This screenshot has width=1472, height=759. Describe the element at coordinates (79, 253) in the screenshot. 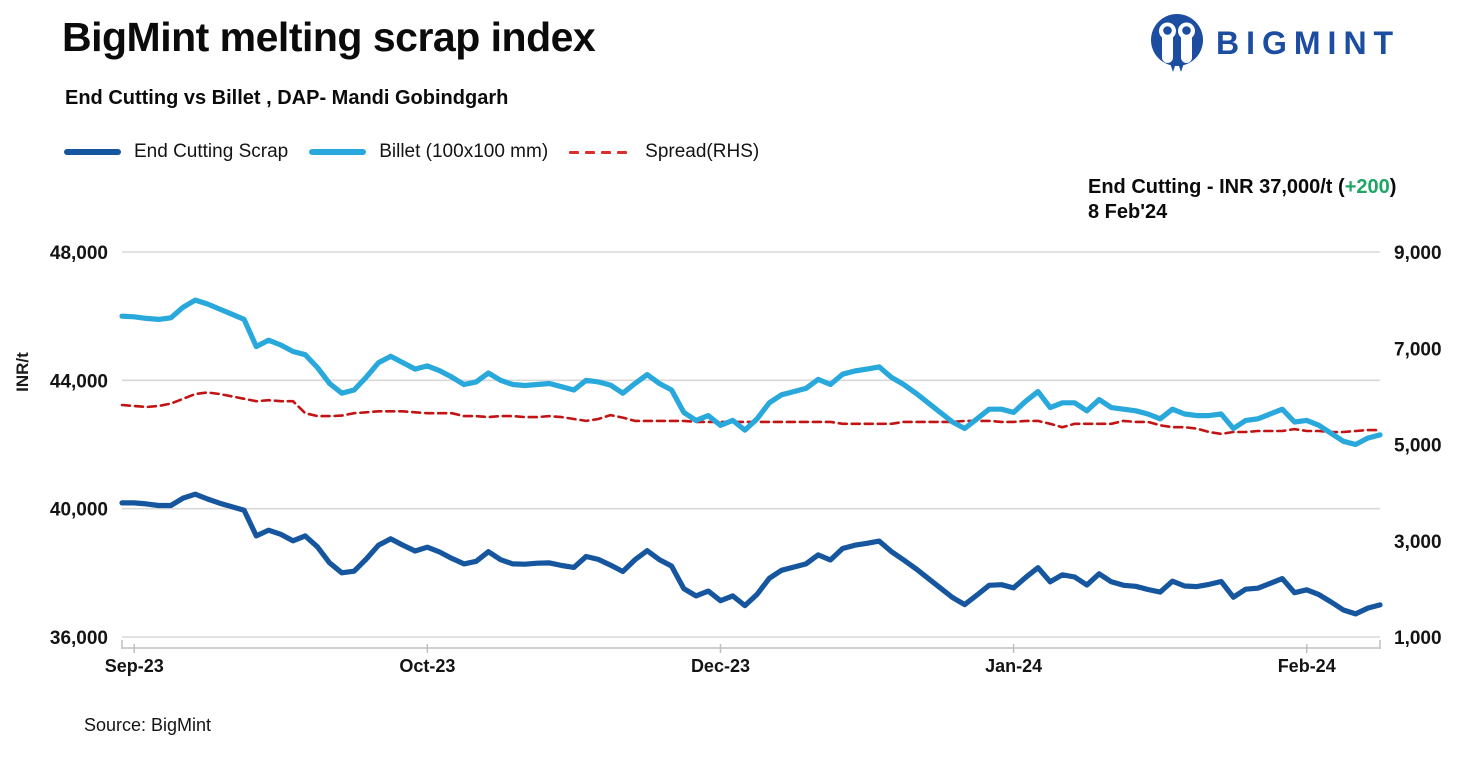

I see `y-left-tick-label: 48,000` at that location.